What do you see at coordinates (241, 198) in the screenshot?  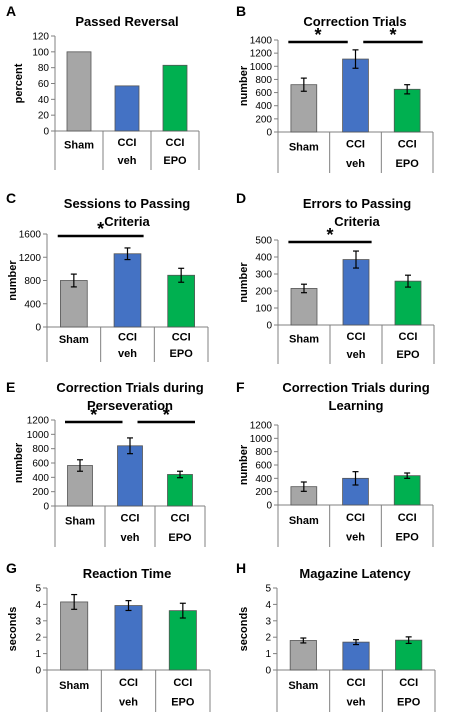 I see `panel-letter: D` at bounding box center [241, 198].